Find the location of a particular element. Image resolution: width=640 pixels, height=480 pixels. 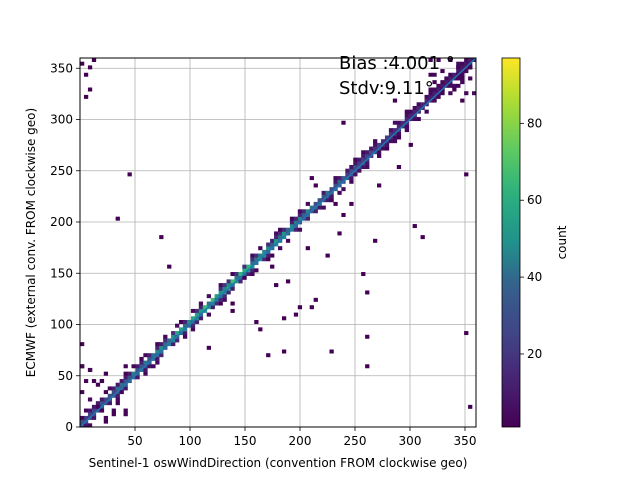

y-axis: 0 50 100 150 200 250 300 350 is located at coordinates (65, 247).